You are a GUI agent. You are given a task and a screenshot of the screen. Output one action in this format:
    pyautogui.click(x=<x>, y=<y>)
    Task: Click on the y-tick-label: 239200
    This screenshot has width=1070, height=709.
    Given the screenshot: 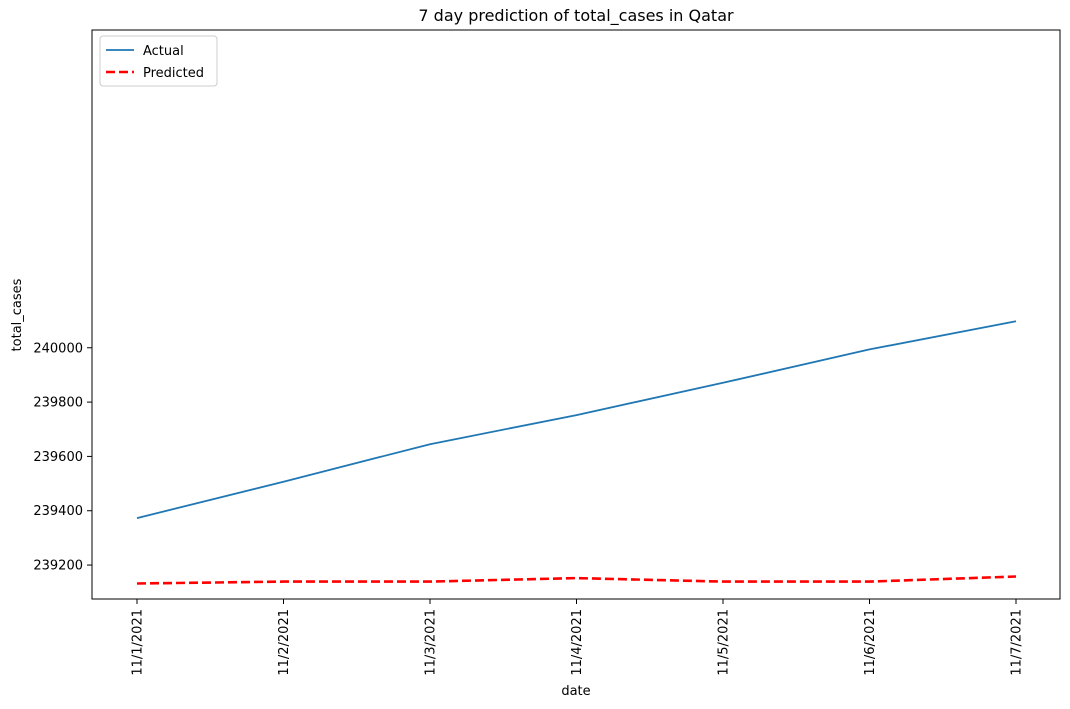 What is the action you would take?
    pyautogui.click(x=58, y=566)
    